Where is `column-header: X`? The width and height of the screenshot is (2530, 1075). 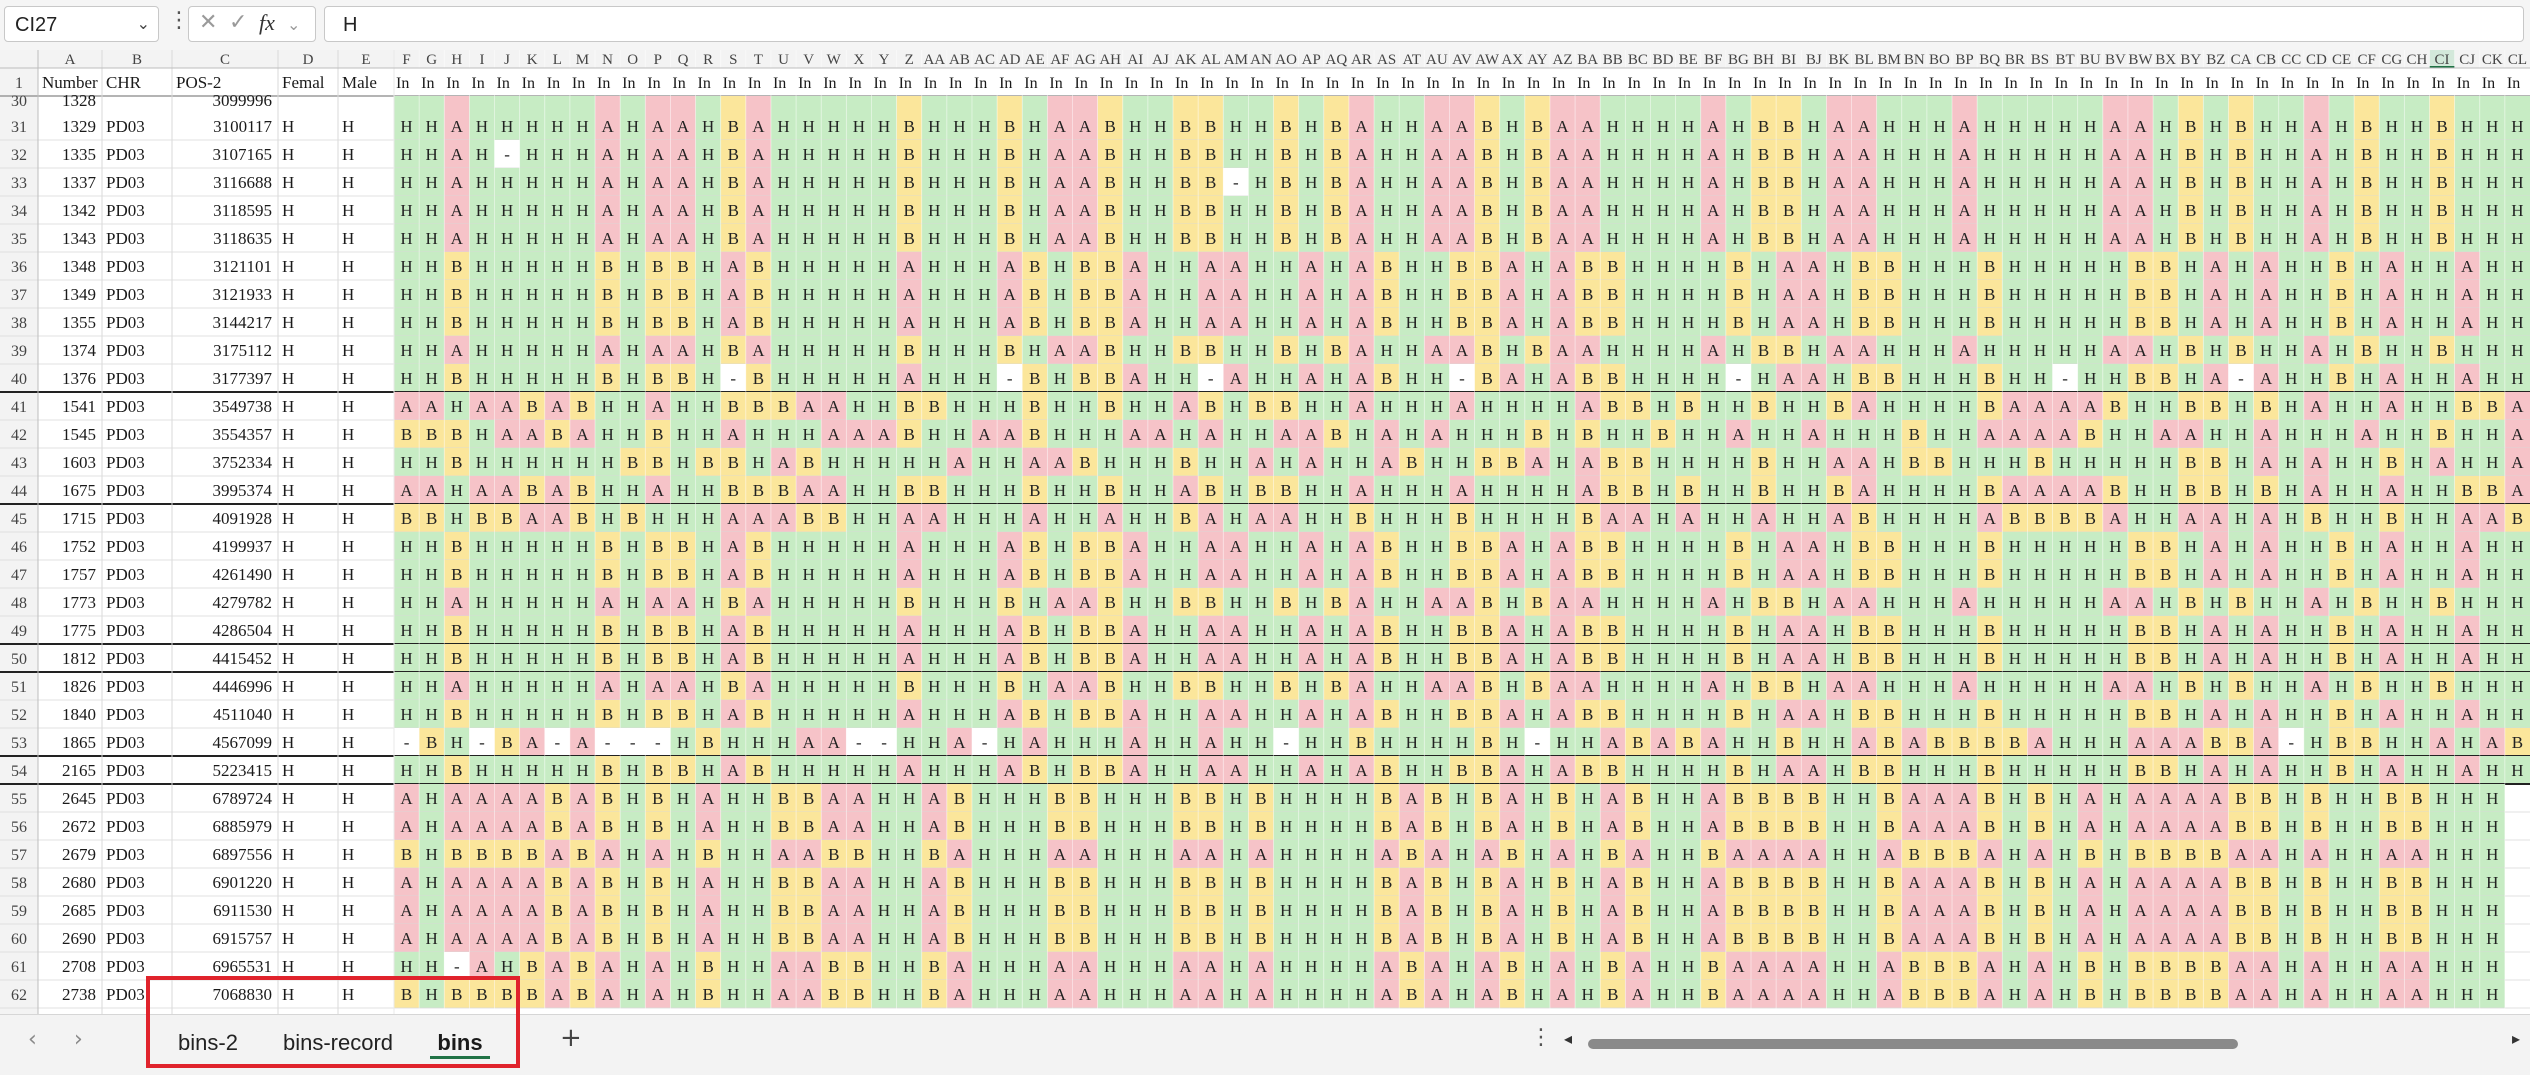
column-header: X is located at coordinates (858, 60).